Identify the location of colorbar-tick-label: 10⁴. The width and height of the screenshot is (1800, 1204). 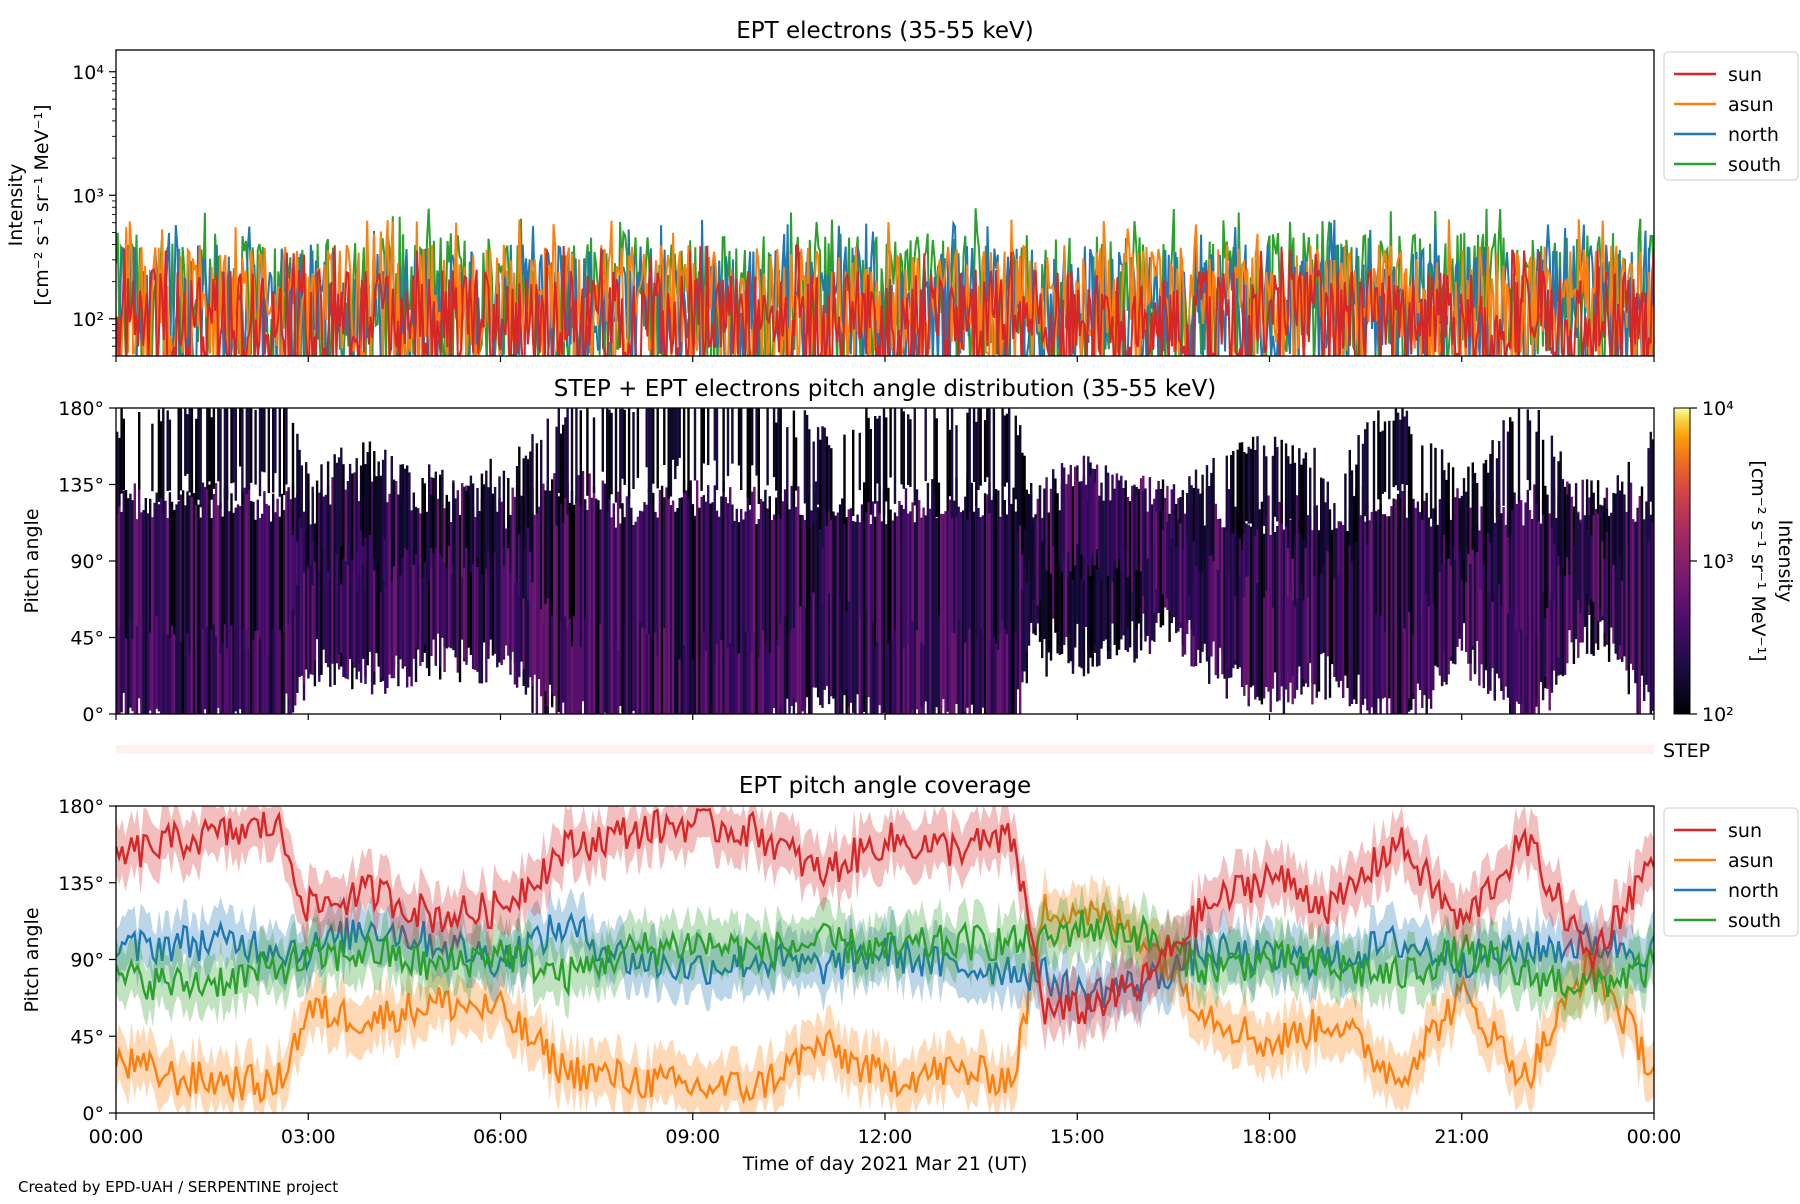
(1718, 409).